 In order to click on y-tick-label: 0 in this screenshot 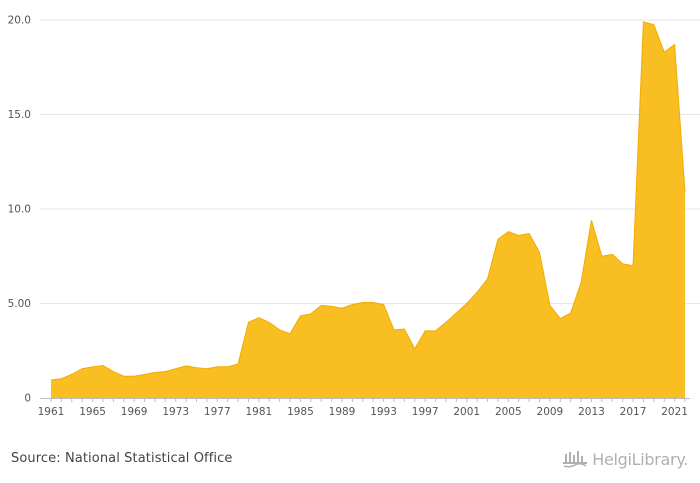, I will do `click(27, 399)`.